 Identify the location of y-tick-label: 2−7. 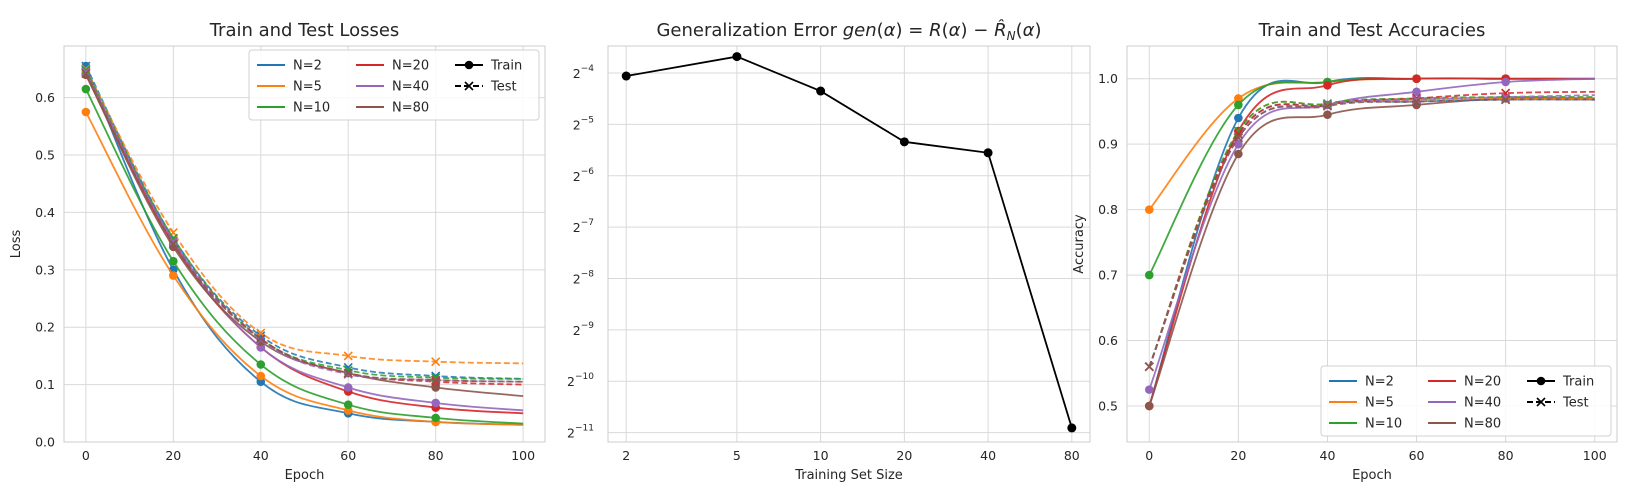
(583, 226).